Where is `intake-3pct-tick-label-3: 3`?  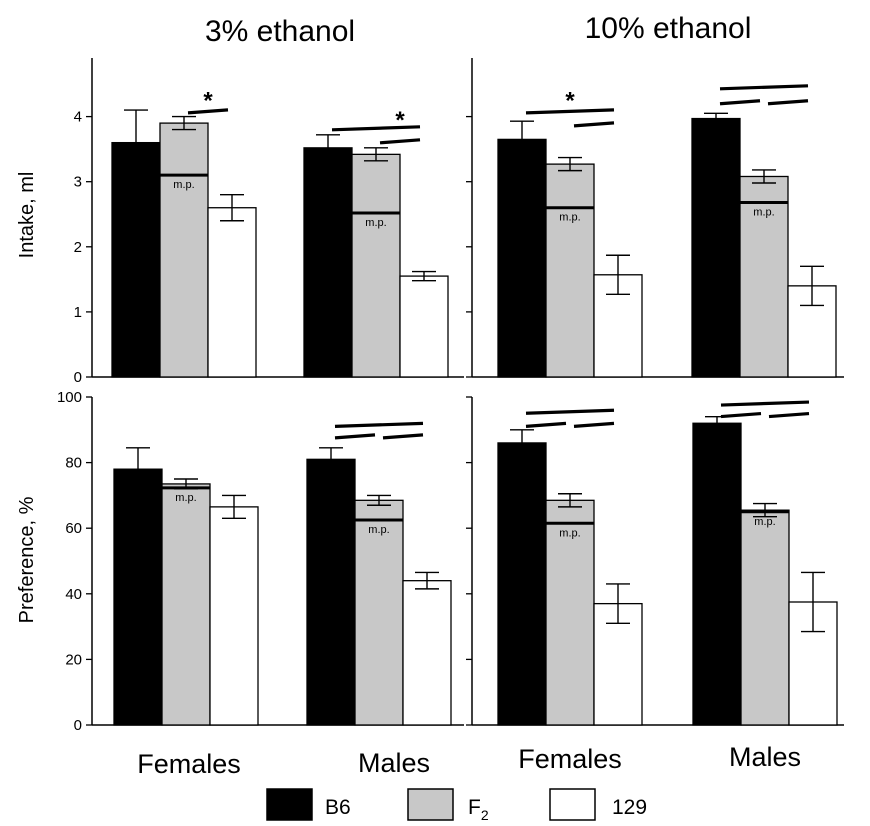 intake-3pct-tick-label-3: 3 is located at coordinates (78, 182).